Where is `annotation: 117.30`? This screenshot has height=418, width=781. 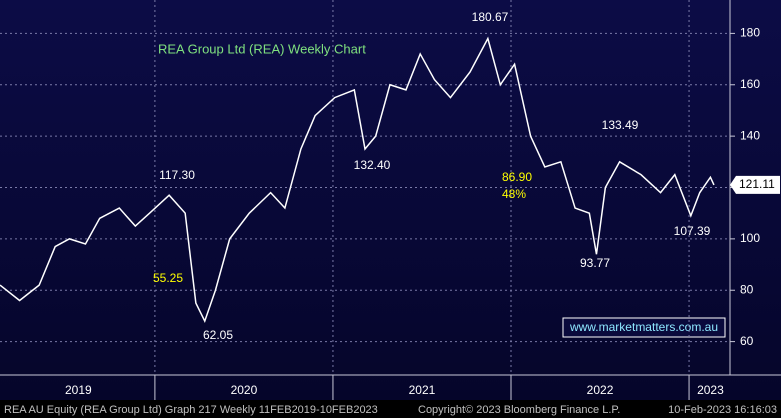
annotation: 117.30 is located at coordinates (177, 175).